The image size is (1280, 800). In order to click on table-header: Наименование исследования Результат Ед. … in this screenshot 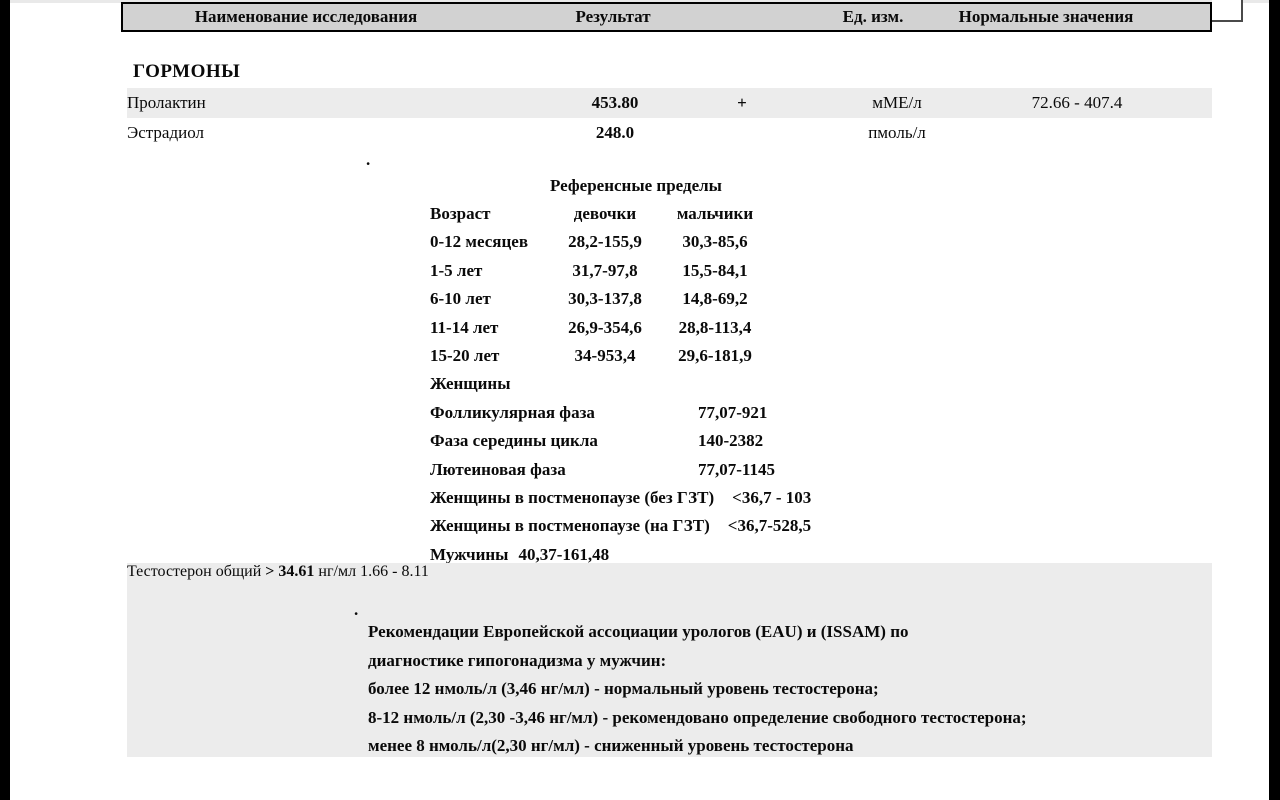, I will do `click(666, 17)`.